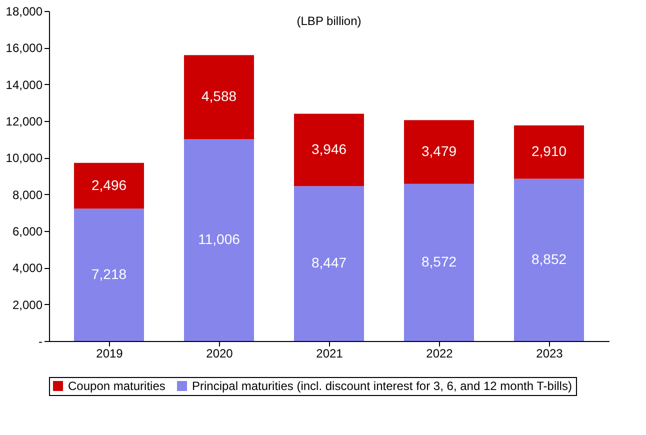  Describe the element at coordinates (330, 353) in the screenshot. I see `x-tick-label: 2021` at that location.